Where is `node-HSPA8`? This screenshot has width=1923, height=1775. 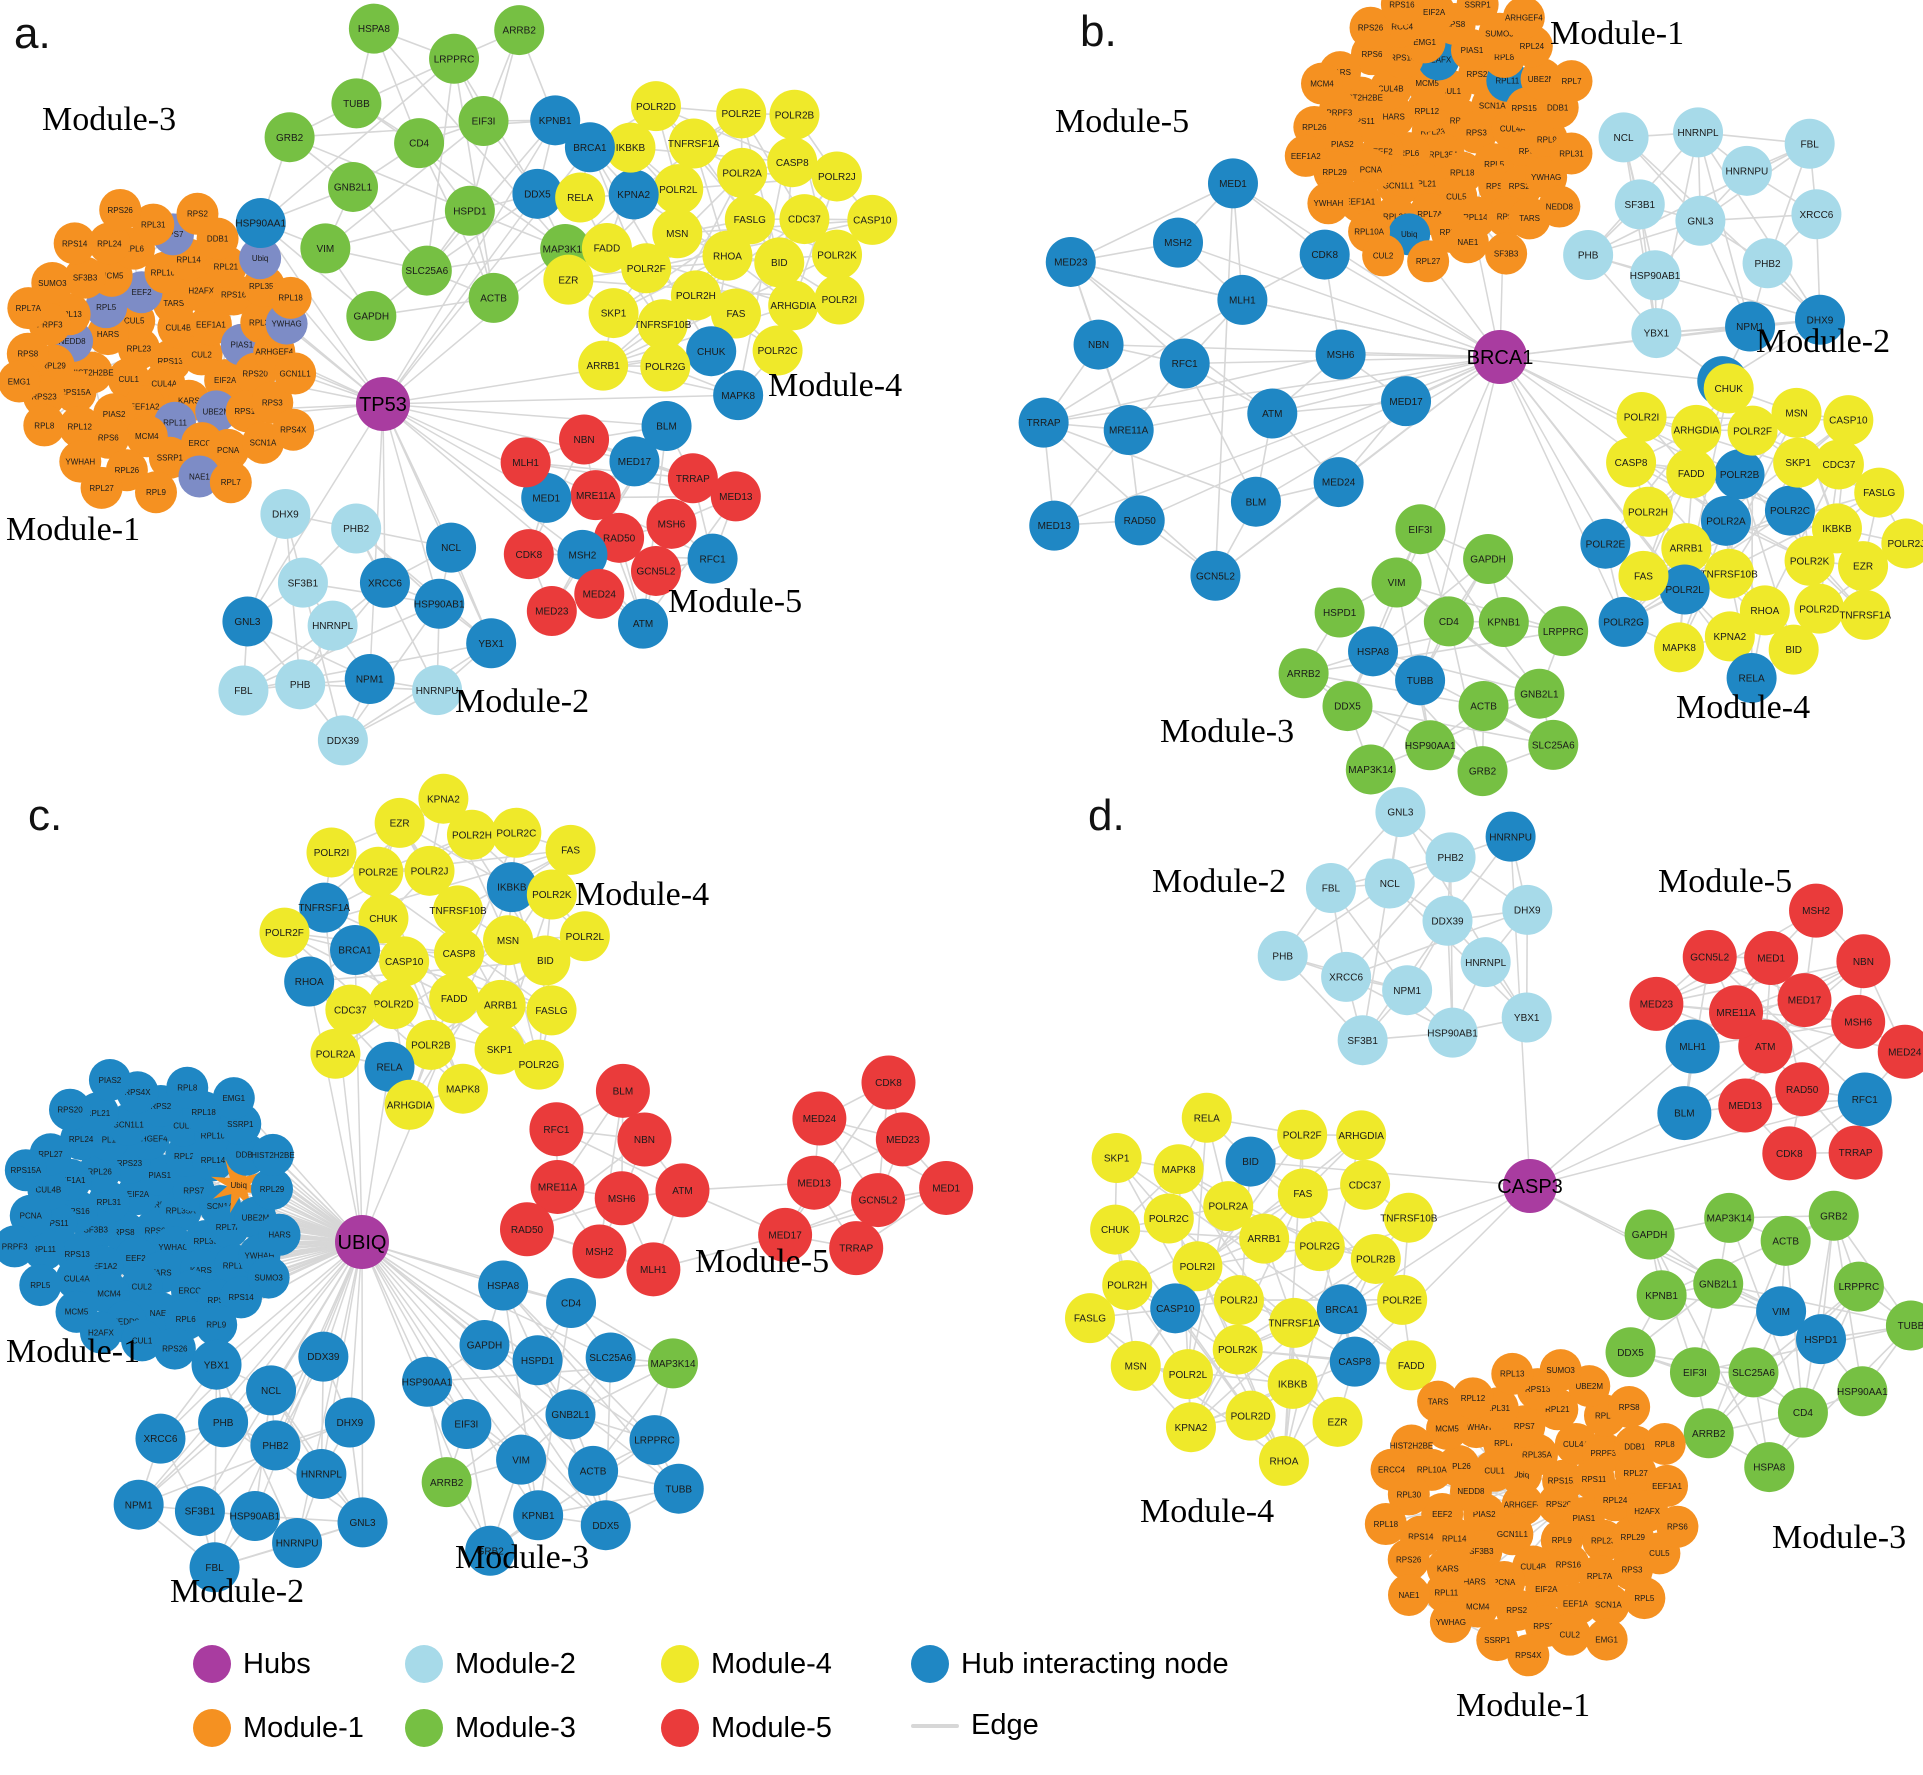 node-HSPA8 is located at coordinates (373, 28).